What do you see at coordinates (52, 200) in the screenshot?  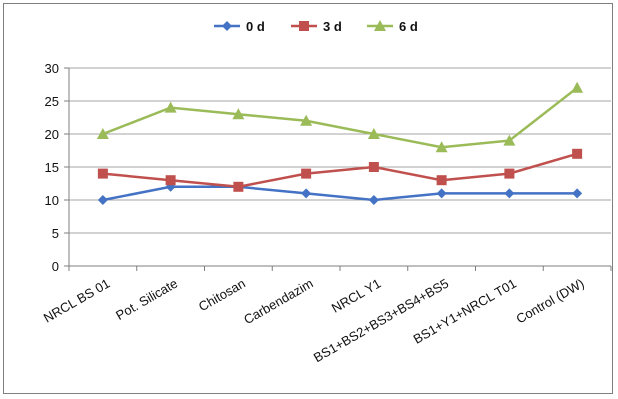 I see `y-tick-label: 10` at bounding box center [52, 200].